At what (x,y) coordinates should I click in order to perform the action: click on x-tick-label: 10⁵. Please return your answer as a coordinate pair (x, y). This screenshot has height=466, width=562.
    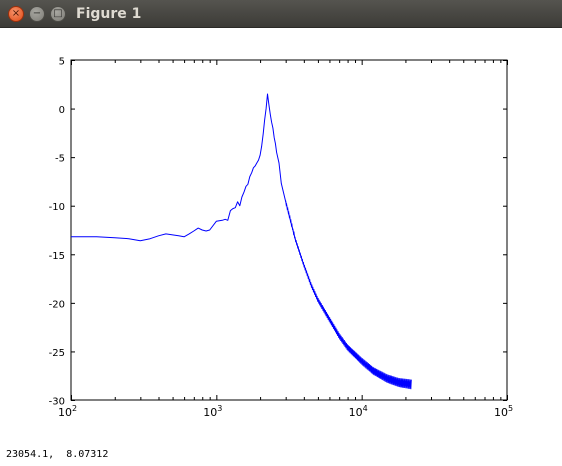
    Looking at the image, I should click on (503, 411).